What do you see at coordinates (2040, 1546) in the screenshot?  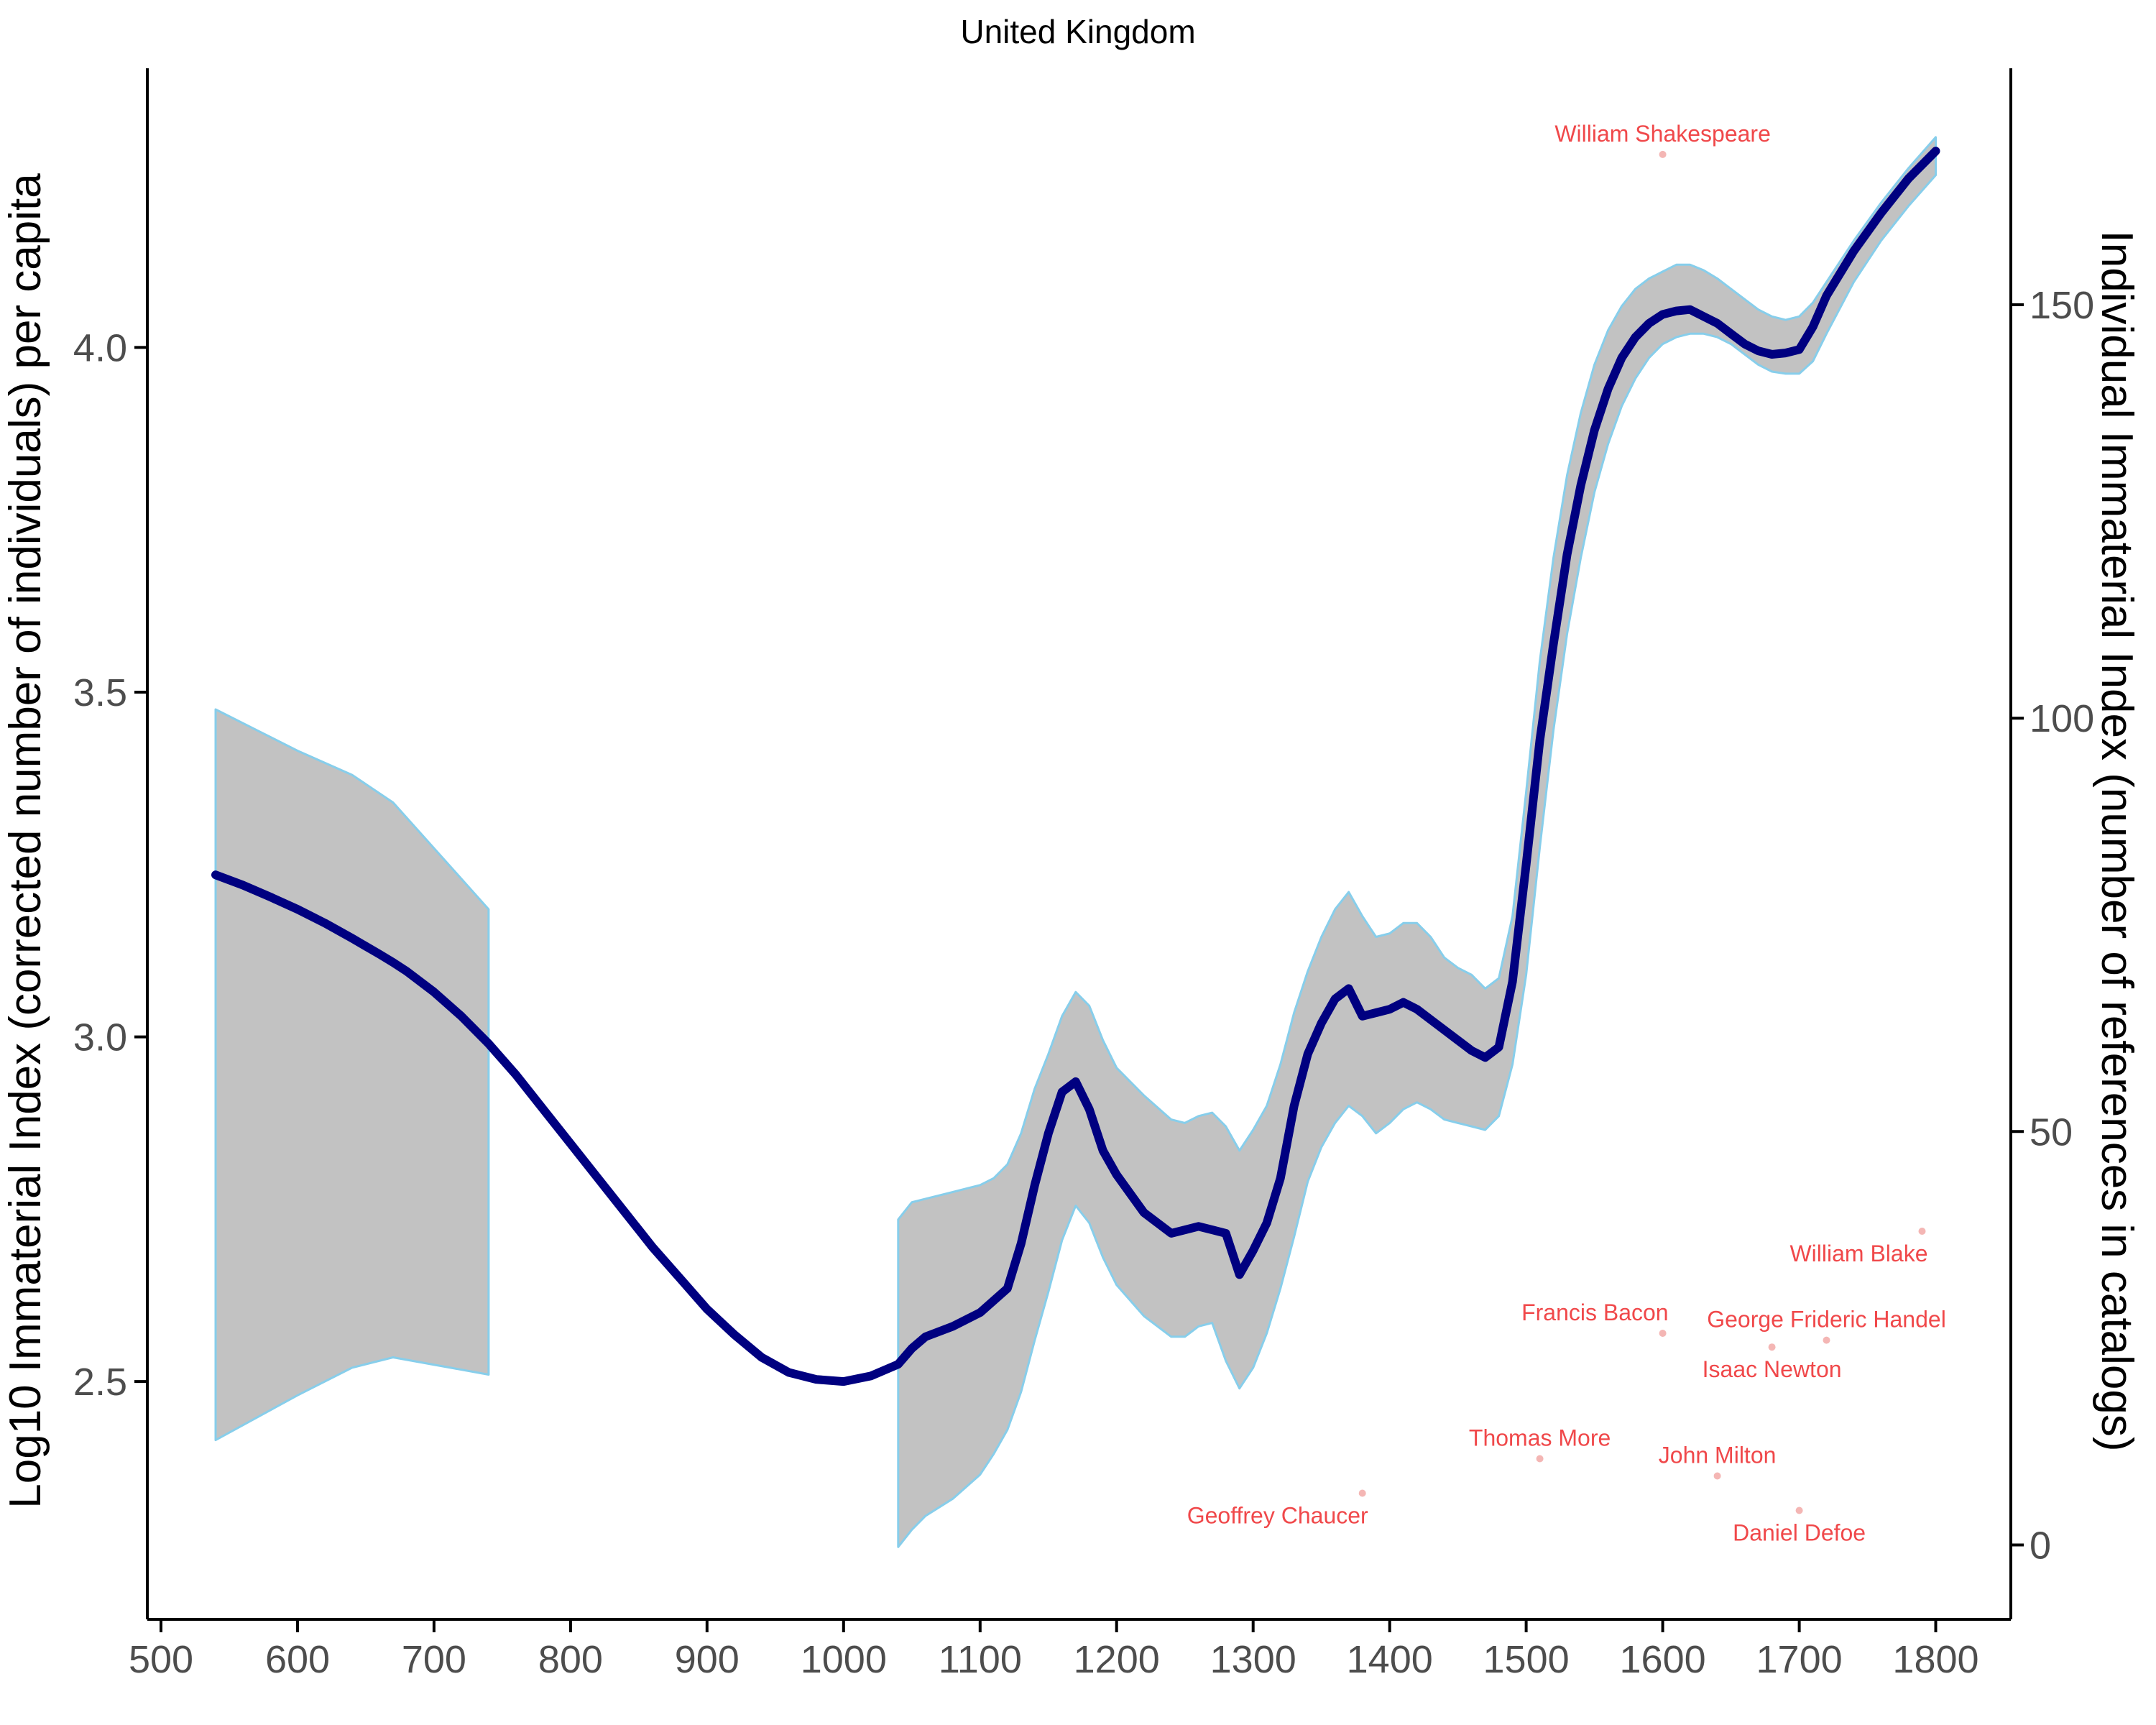 I see `y2-tick-label: 0` at bounding box center [2040, 1546].